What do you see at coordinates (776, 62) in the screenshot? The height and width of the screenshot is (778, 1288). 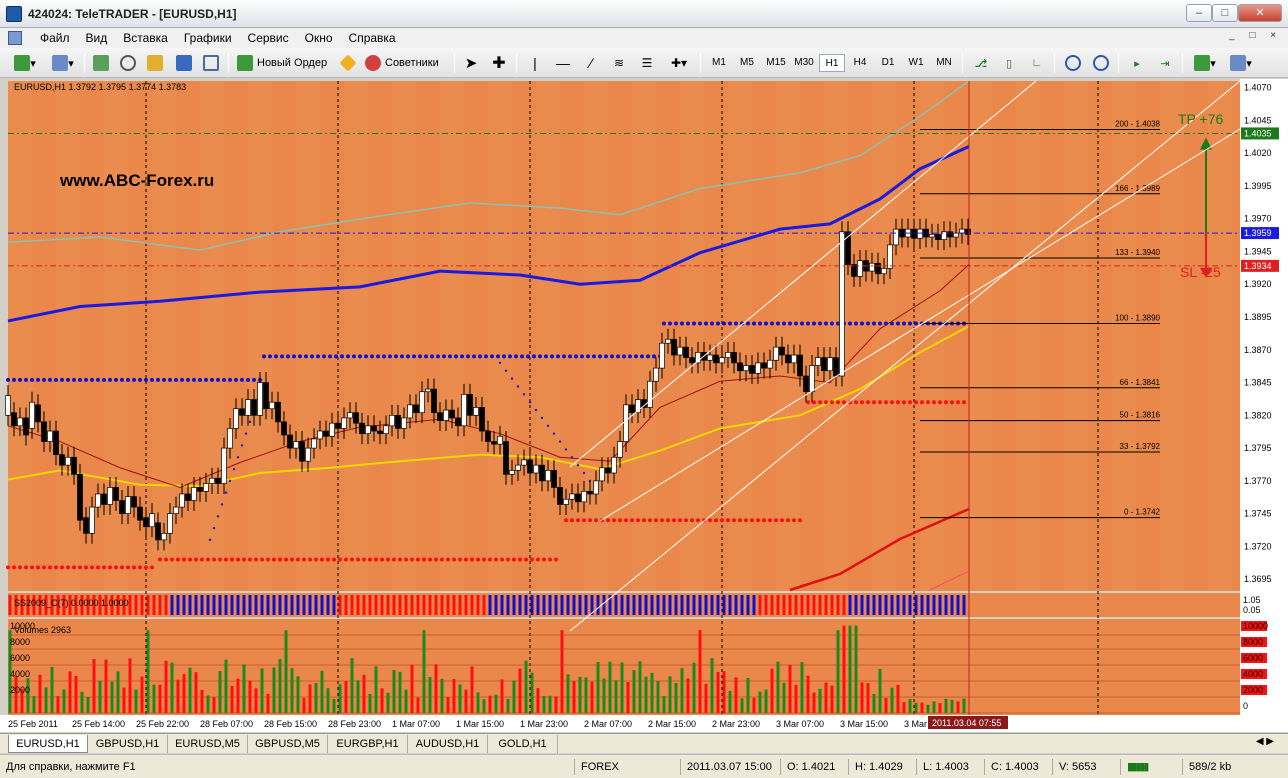 I see `timeframe-m15: M15` at bounding box center [776, 62].